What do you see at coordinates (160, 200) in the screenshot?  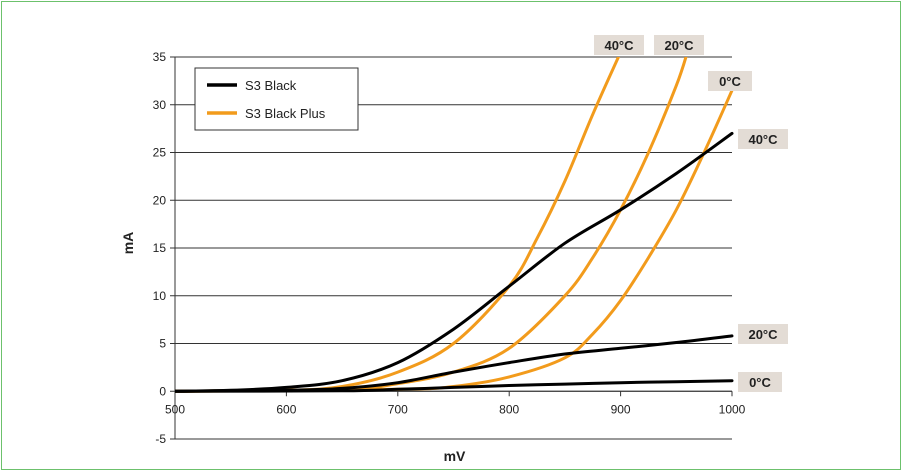 I see `y-tick-label: 20` at bounding box center [160, 200].